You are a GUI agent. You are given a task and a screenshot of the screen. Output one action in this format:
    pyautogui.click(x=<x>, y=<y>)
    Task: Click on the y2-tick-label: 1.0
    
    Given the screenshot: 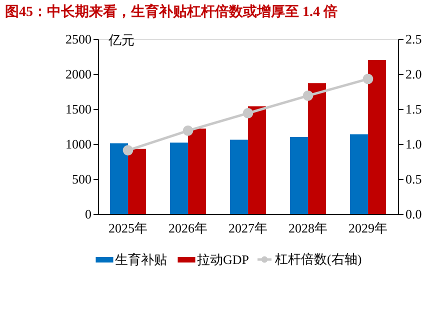 What is the action you would take?
    pyautogui.click(x=414, y=144)
    